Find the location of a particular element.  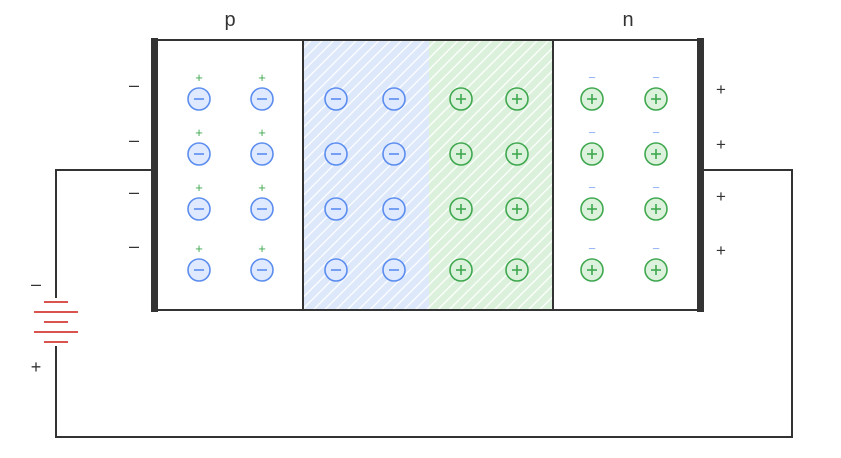

depletion-region-p-side is located at coordinates (366, 175).